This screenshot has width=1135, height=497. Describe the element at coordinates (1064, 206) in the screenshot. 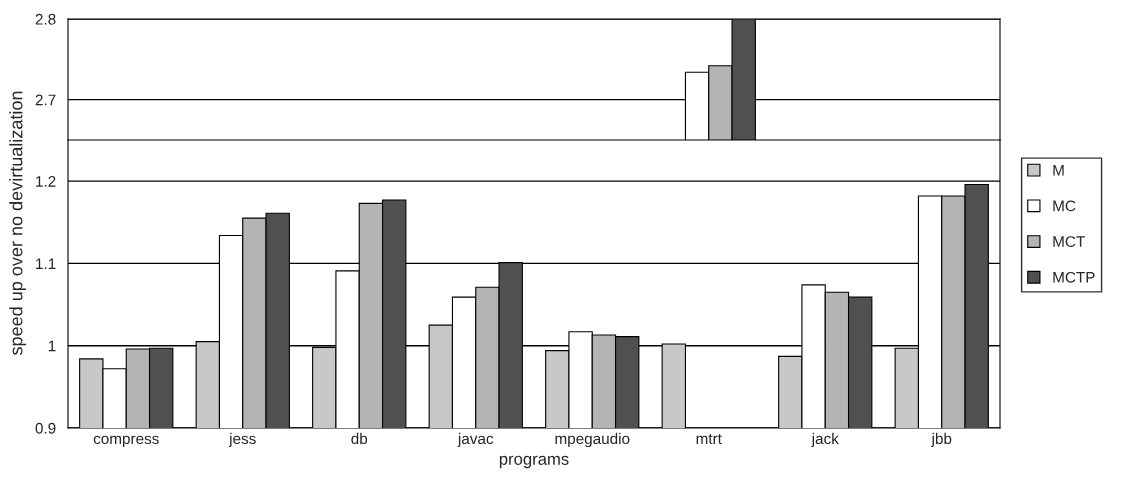

I see `legend-label: MC` at that location.